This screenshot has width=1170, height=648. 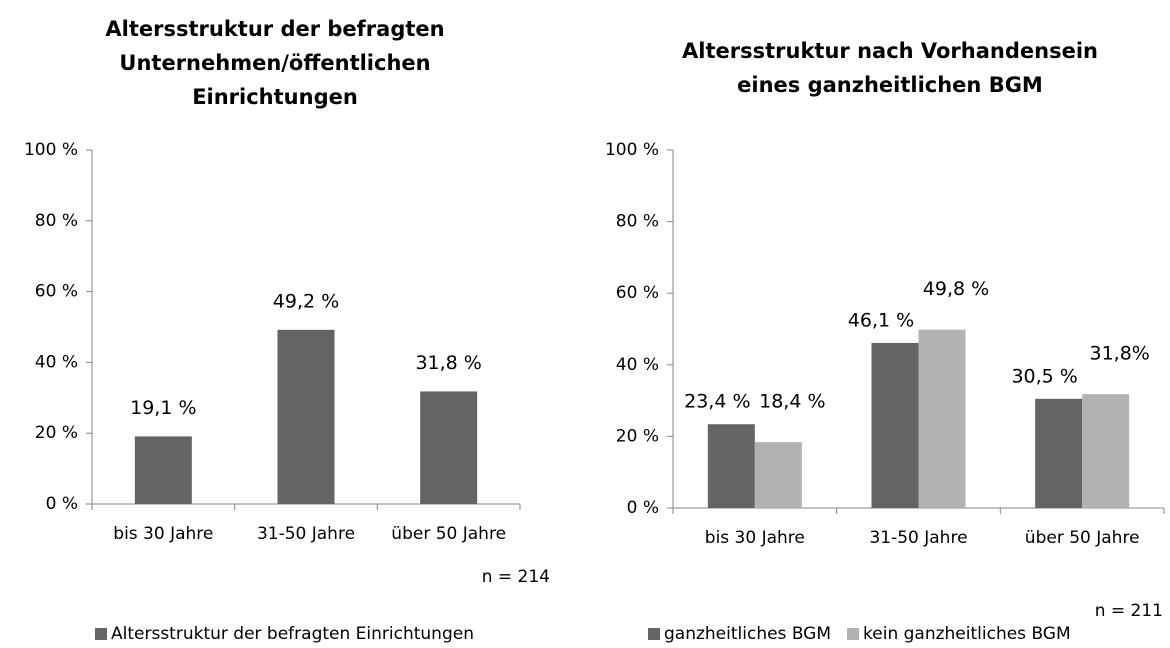 I want to click on chart-title: Einrichtungen, so click(x=275, y=97).